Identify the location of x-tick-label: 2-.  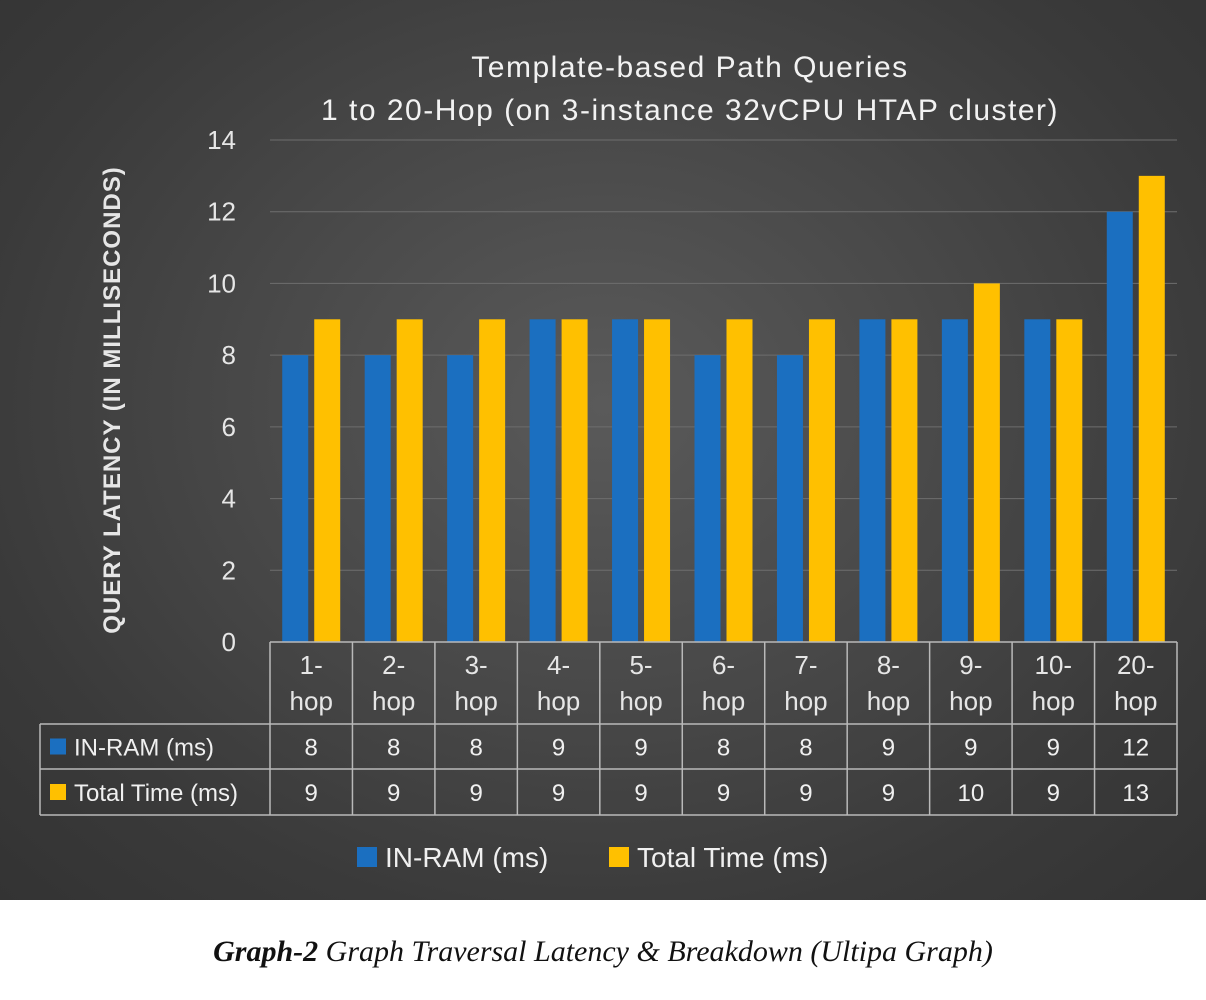
(393, 665).